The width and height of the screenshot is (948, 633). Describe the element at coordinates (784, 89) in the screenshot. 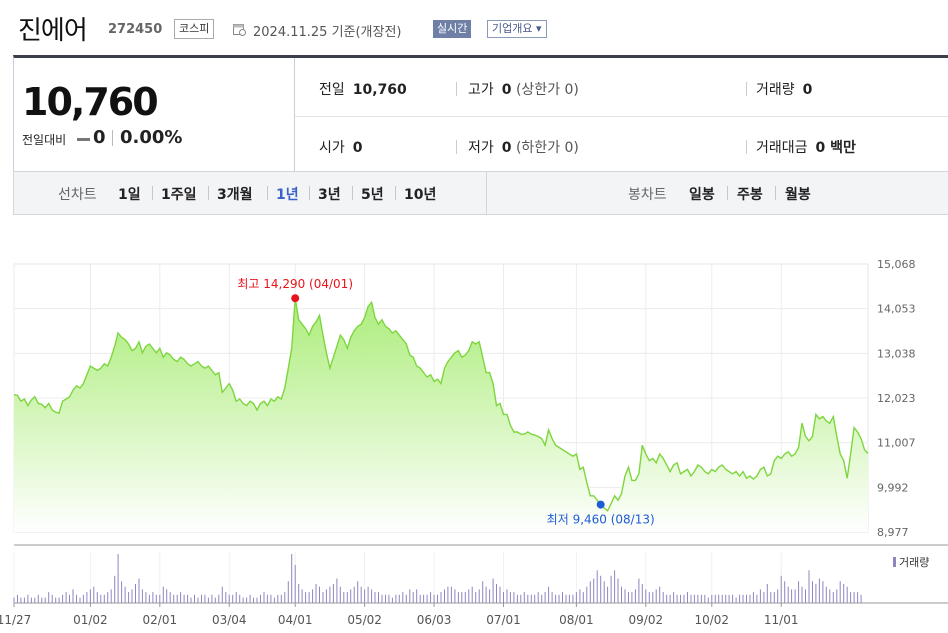

I see `volume-cell: 거래량 0` at that location.